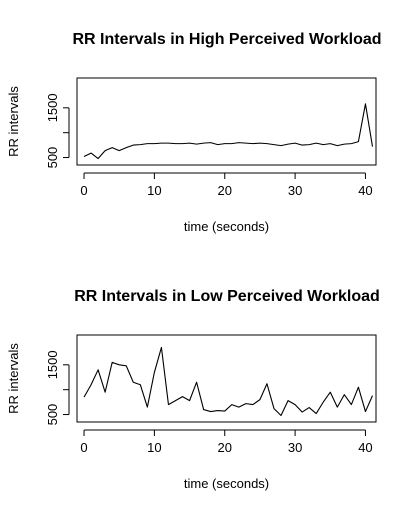 The height and width of the screenshot is (513, 415). I want to click on chart-title: RR Intervals in High Perceived Workload, so click(226, 39).